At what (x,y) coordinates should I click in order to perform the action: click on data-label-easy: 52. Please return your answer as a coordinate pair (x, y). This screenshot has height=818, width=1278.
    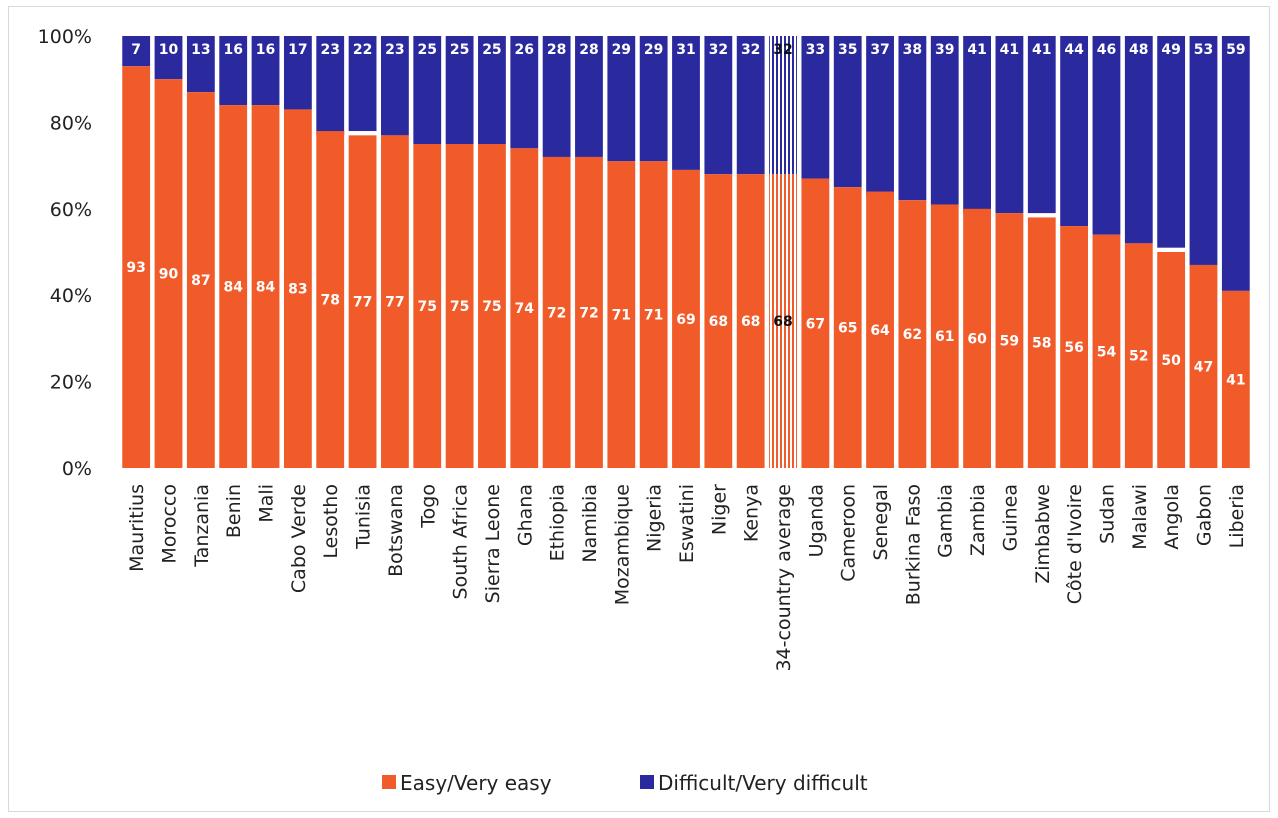
    Looking at the image, I should click on (1138, 357).